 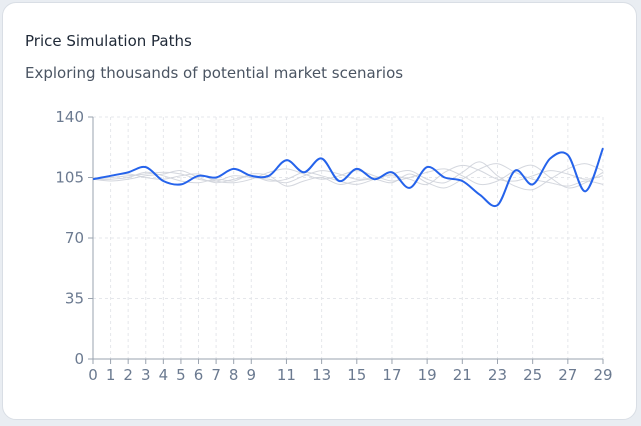 I want to click on x-tick-label: 21, so click(x=462, y=375).